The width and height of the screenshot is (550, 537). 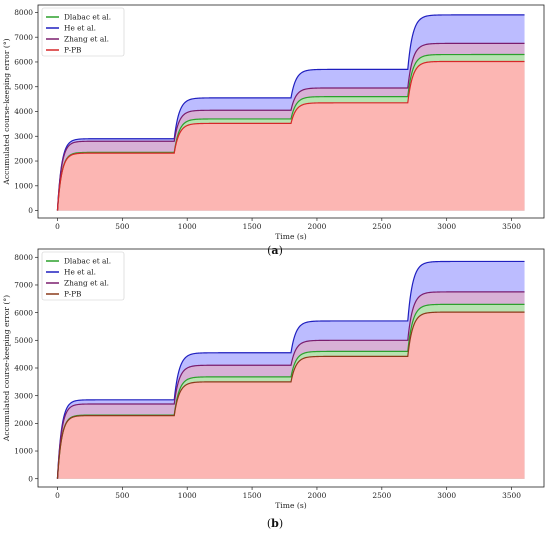 I want to click on caption-b-letter: b, so click(x=275, y=523).